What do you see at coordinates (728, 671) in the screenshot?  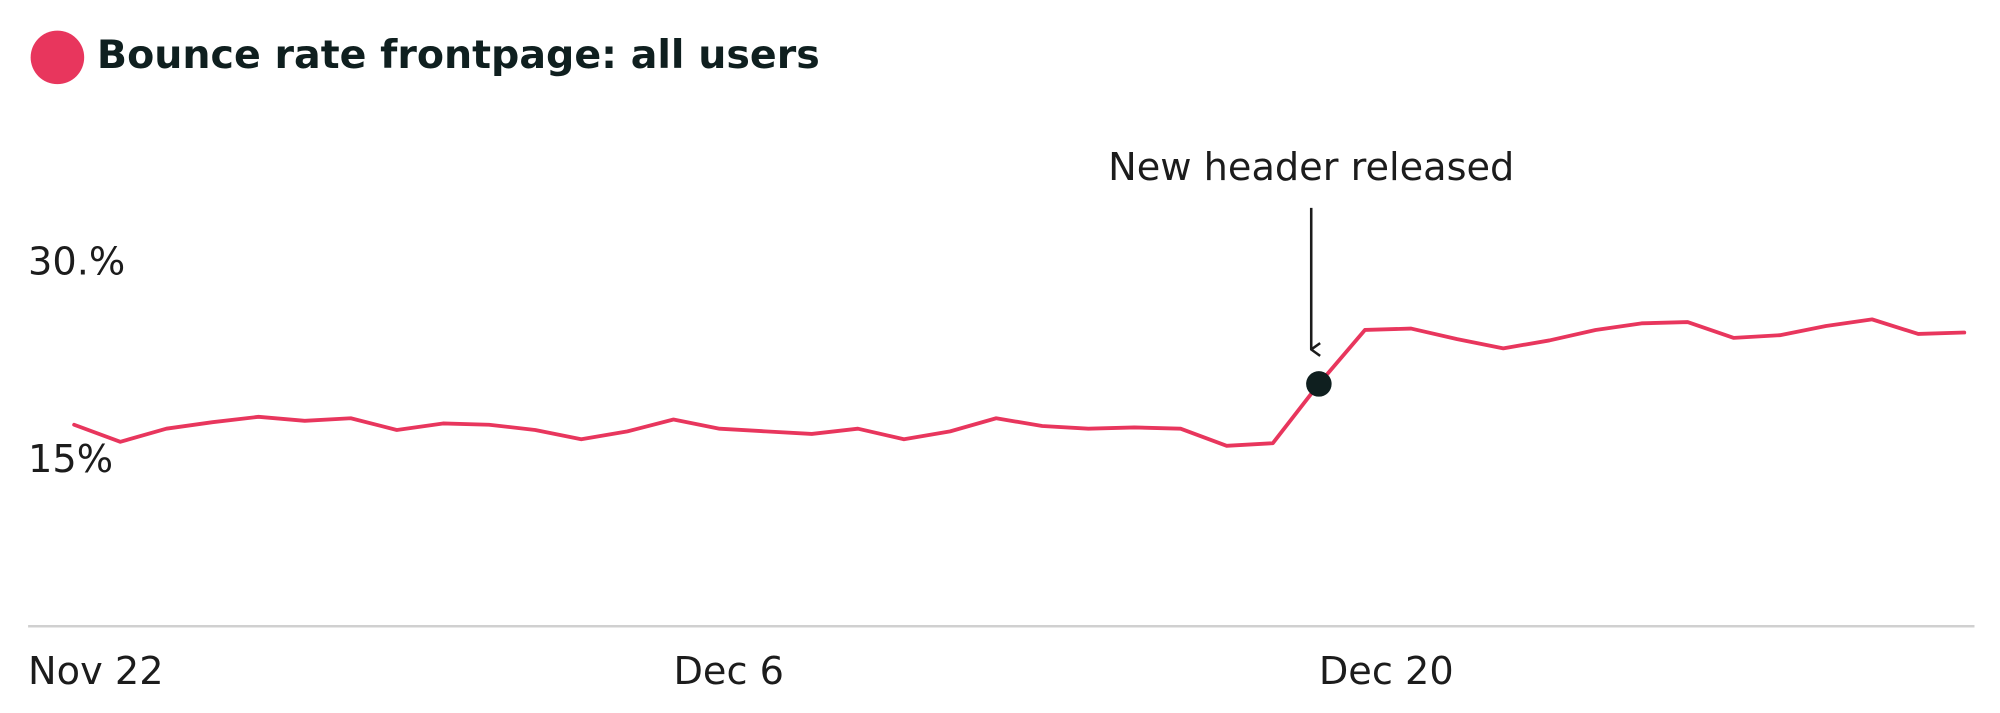 I see `x-tick-label: Dec 6` at bounding box center [728, 671].